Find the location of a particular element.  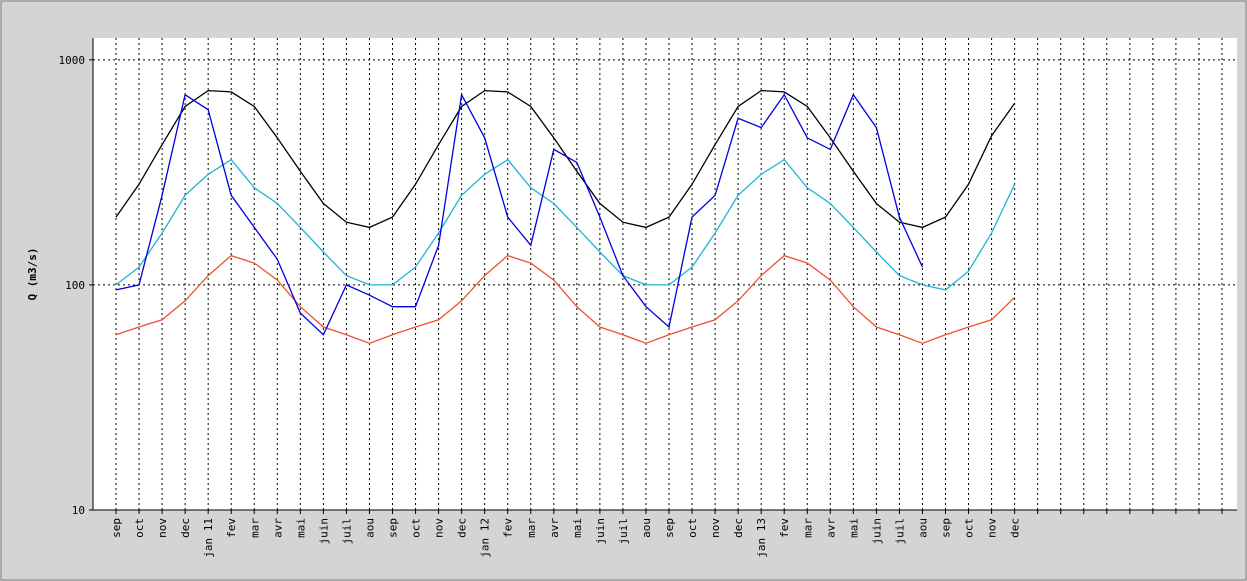

x-tick-label: jan 11 is located at coordinates (208, 538).